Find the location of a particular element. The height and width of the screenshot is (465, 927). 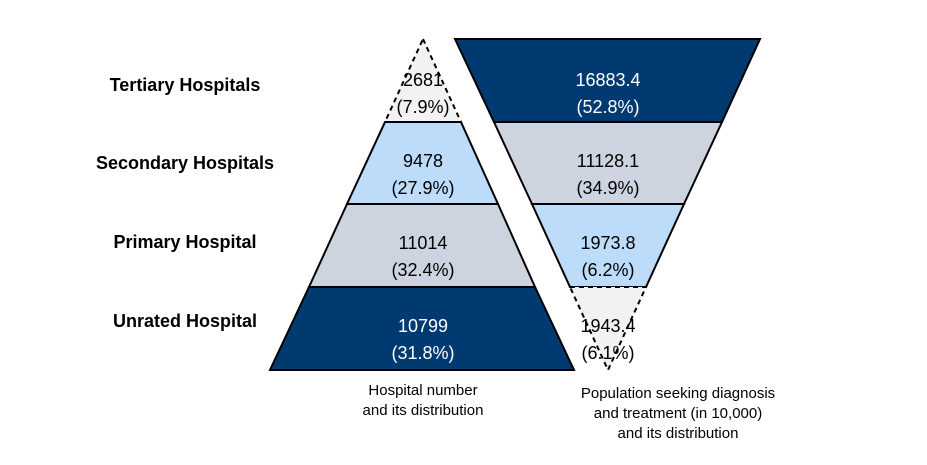

hospital-number-share-primary: (32.4%) is located at coordinates (422, 270).